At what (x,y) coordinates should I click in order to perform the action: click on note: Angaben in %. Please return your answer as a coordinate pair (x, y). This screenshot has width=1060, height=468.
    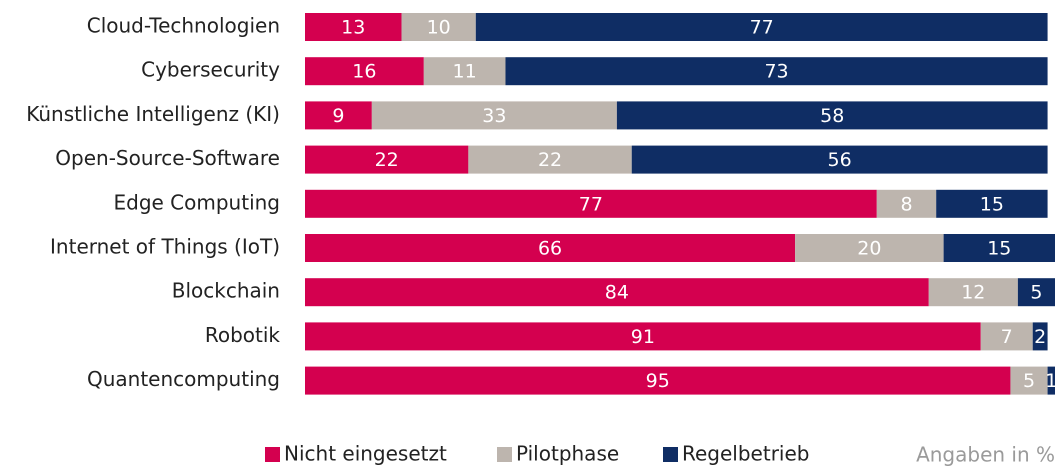
    Looking at the image, I should click on (985, 455).